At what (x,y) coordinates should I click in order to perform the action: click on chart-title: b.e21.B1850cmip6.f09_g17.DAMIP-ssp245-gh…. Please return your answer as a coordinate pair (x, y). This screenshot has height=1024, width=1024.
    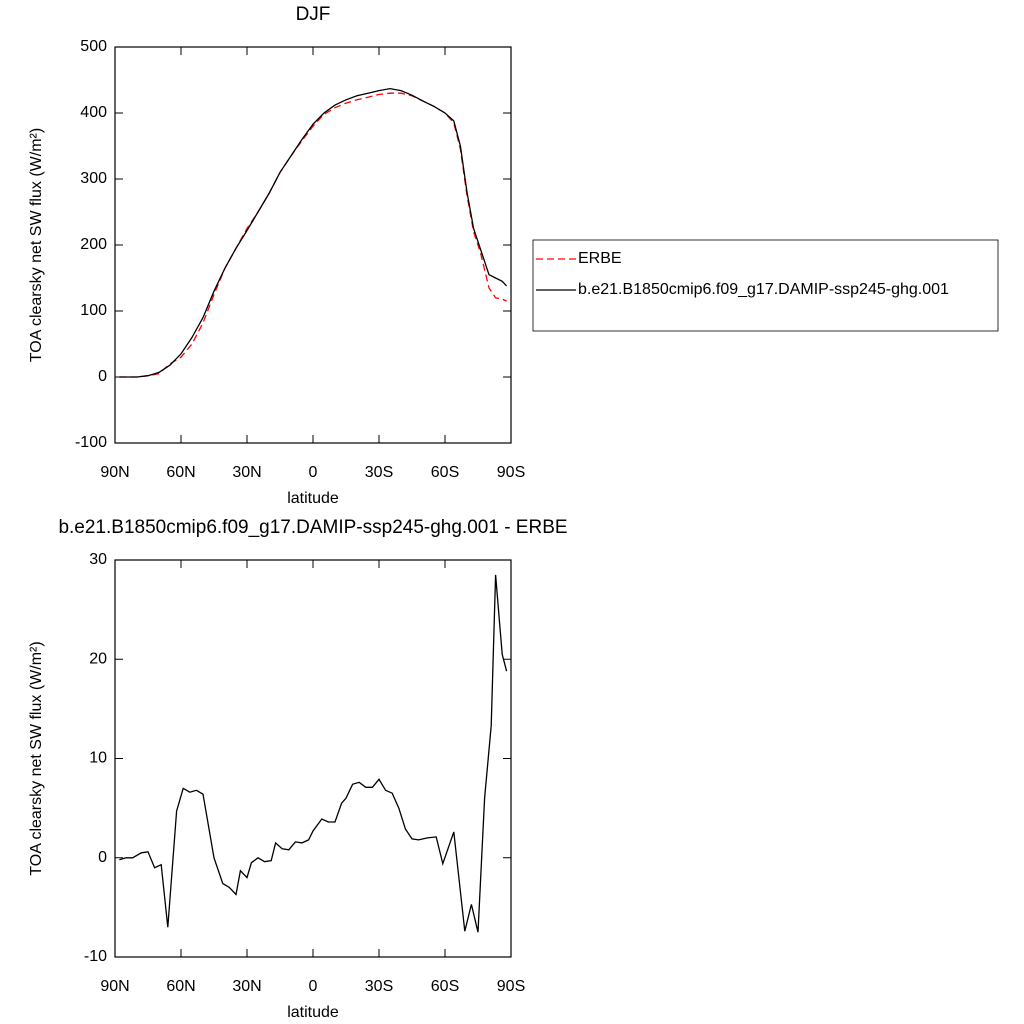
    Looking at the image, I should click on (312, 527).